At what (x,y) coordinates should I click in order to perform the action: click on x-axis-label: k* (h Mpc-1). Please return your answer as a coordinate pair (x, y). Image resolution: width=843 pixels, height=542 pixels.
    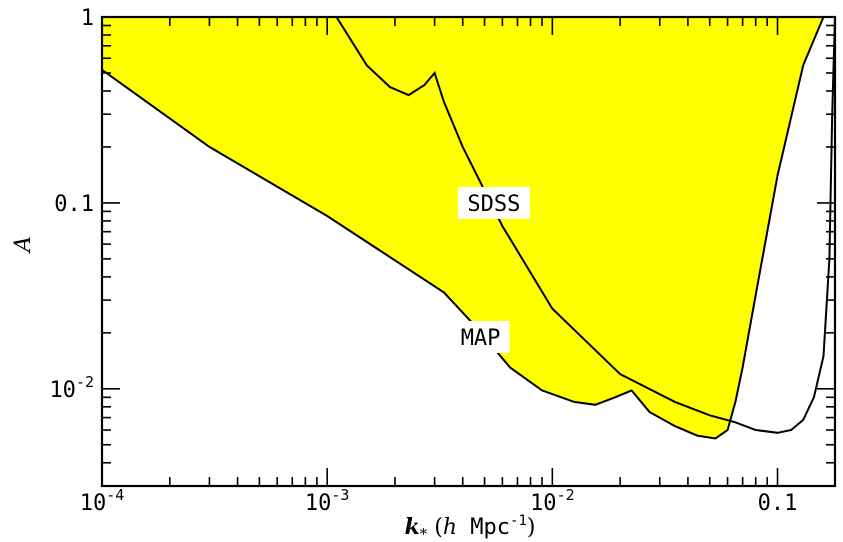
    Looking at the image, I should click on (470, 527).